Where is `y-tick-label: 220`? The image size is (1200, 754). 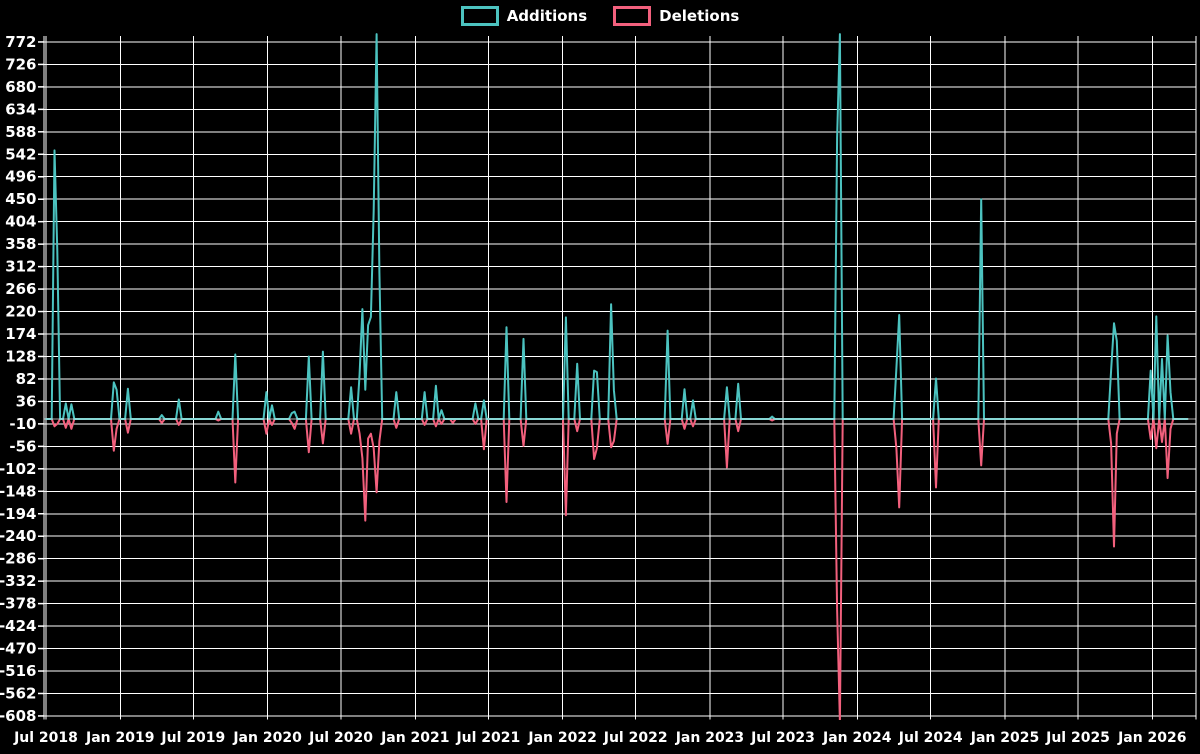
y-tick-label: 220 is located at coordinates (20, 312).